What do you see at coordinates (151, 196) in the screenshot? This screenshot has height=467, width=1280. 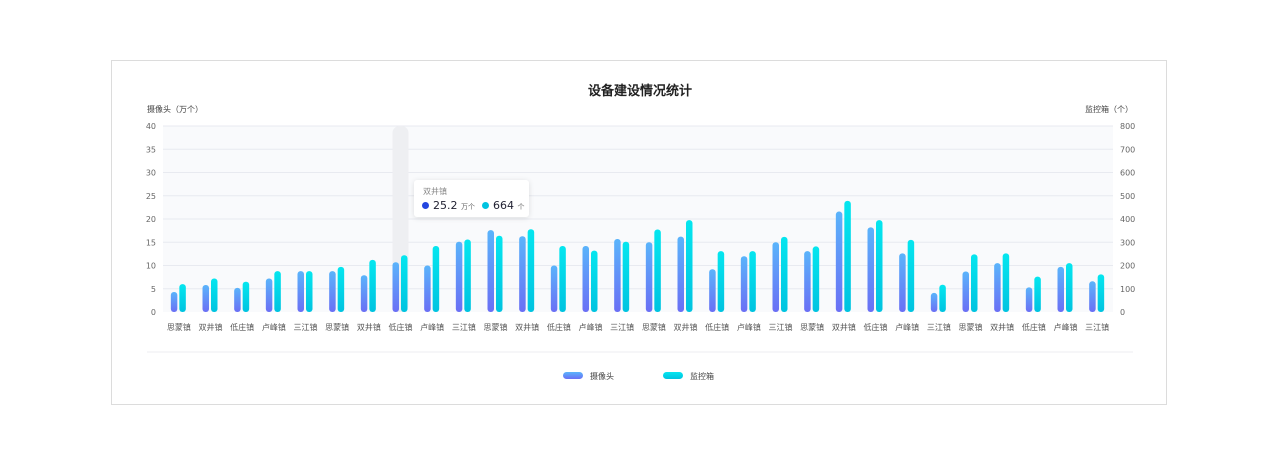 I see `left-tick-label: 25` at bounding box center [151, 196].